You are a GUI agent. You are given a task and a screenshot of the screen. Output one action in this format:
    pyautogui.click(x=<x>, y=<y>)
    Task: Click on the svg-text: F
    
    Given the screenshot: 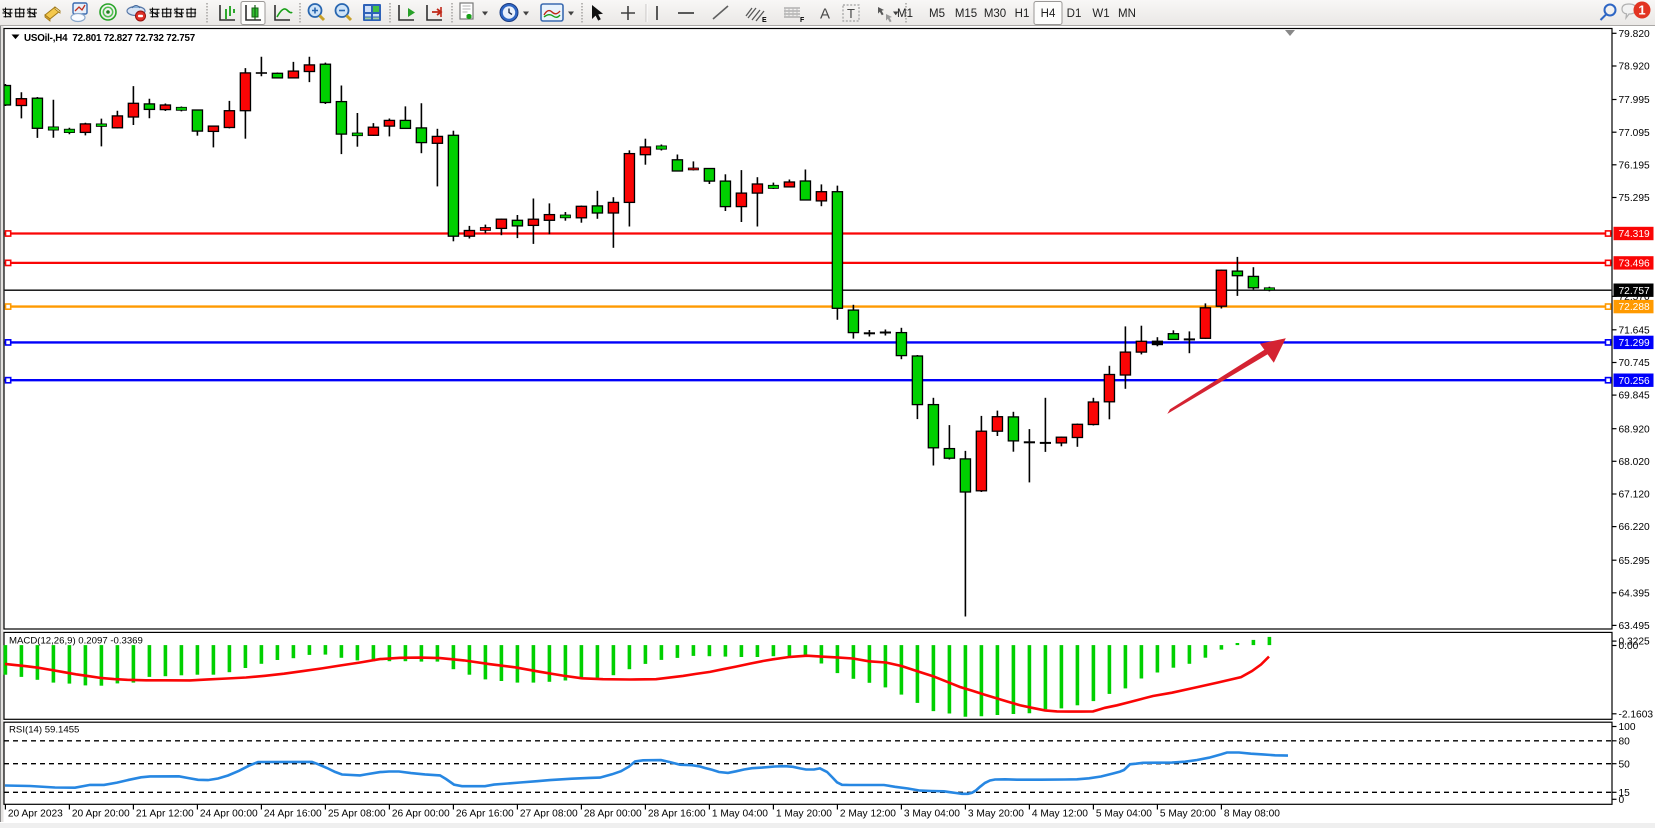 What is the action you would take?
    pyautogui.click(x=802, y=20)
    